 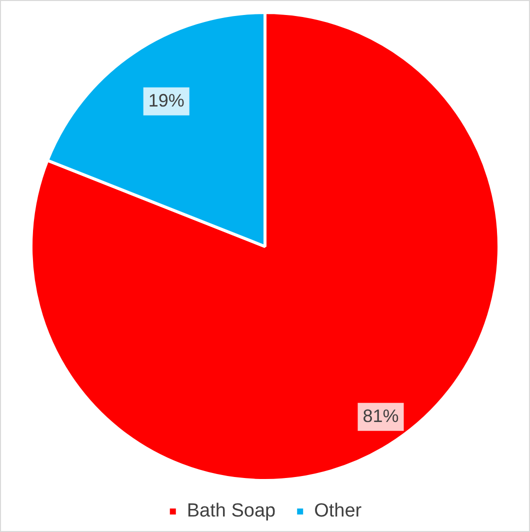 I want to click on data-label: 81%, so click(x=380, y=416).